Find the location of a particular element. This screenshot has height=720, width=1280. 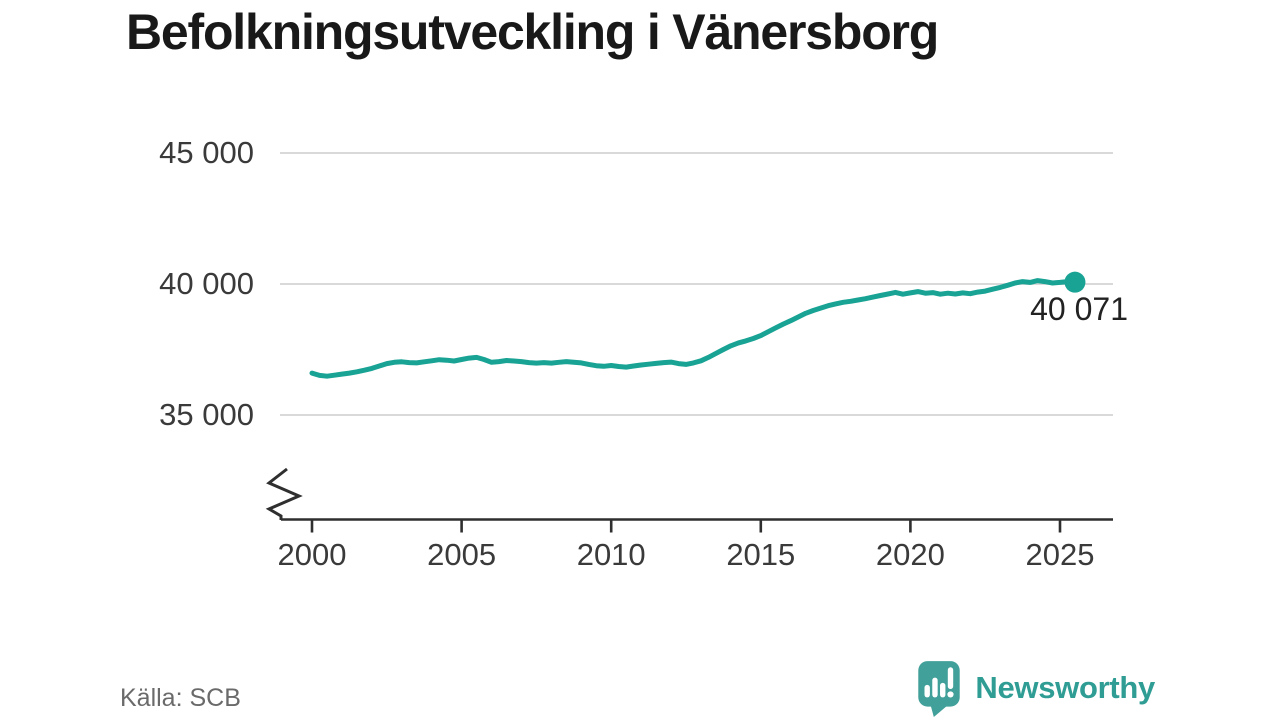

y-axis-tick-label: 35 000 is located at coordinates (206, 414).